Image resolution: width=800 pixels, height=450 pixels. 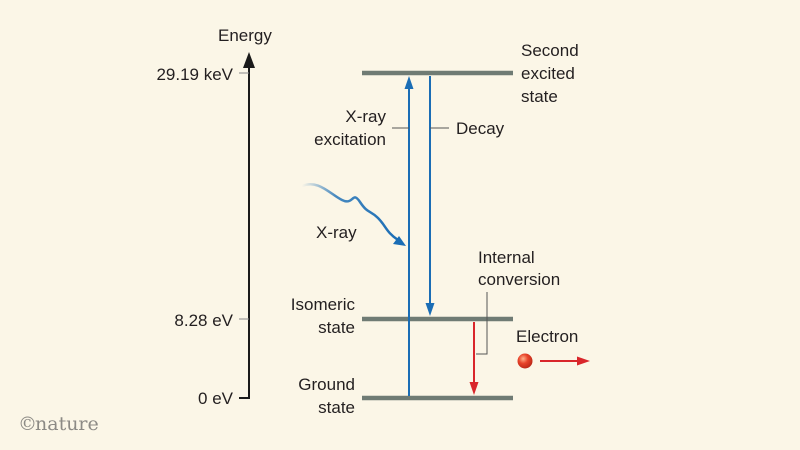 I want to click on internal-conversion-leader-line, so click(x=482, y=323).